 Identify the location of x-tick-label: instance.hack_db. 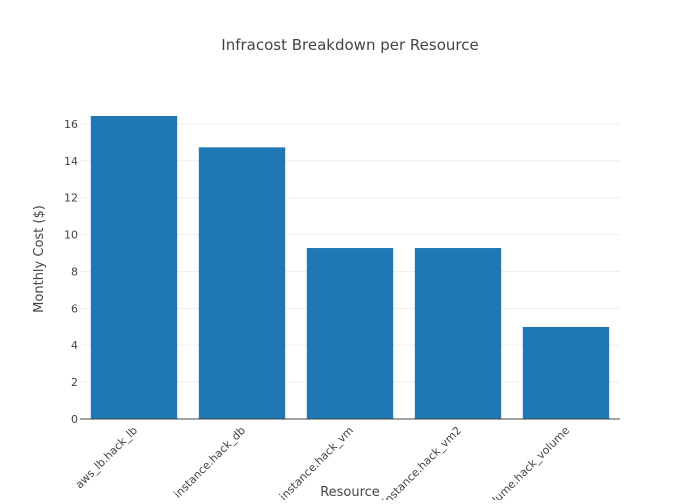
(209, 462).